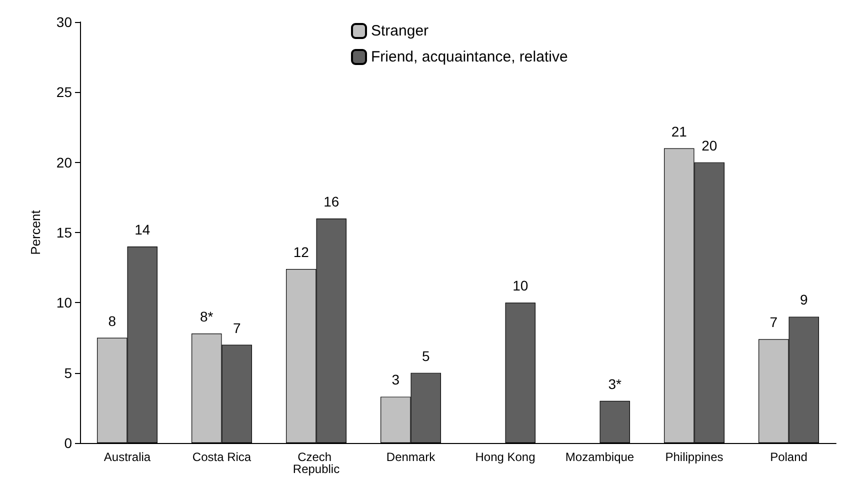 This screenshot has height=503, width=864. Describe the element at coordinates (35, 232) in the screenshot. I see `y-axis-title: Percent` at that location.